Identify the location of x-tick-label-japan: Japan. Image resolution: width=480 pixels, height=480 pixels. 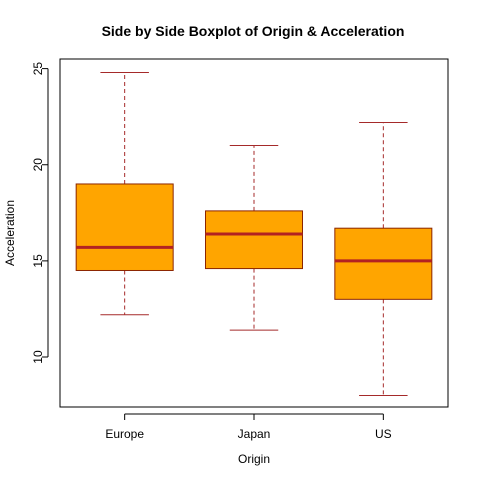
(254, 434).